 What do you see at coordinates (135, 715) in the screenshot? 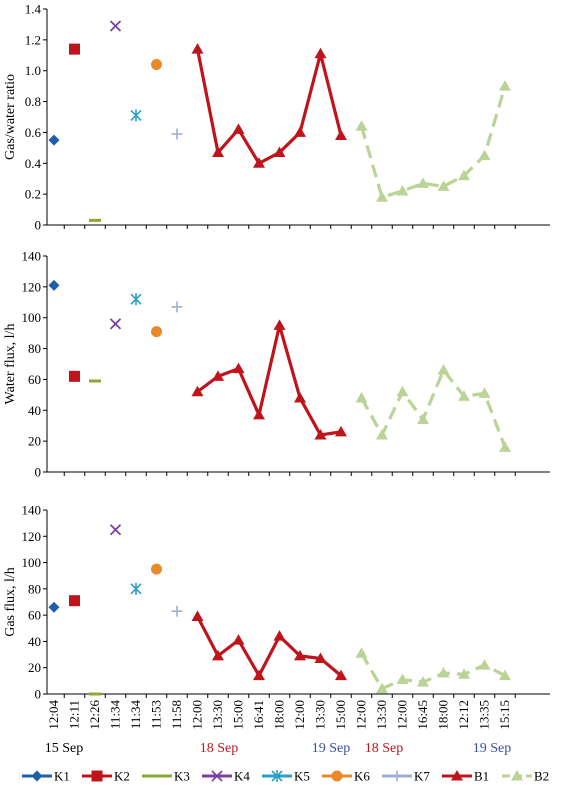
I see `x-tick-label: 11:34` at bounding box center [135, 715].